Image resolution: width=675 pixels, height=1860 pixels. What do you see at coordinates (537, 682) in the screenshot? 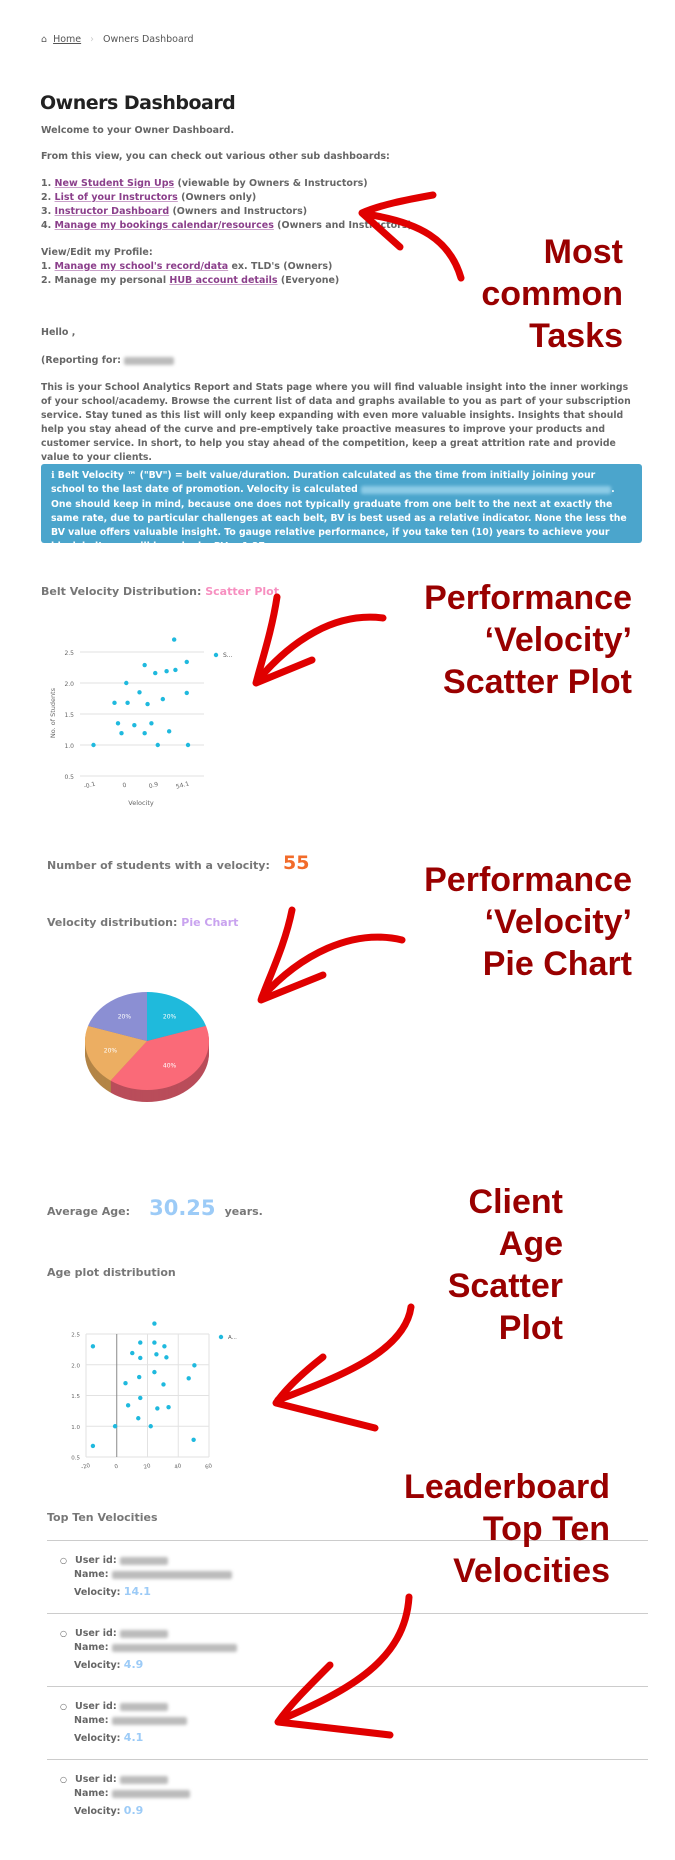
I see `annotation-line: Scatter Plot` at bounding box center [537, 682].